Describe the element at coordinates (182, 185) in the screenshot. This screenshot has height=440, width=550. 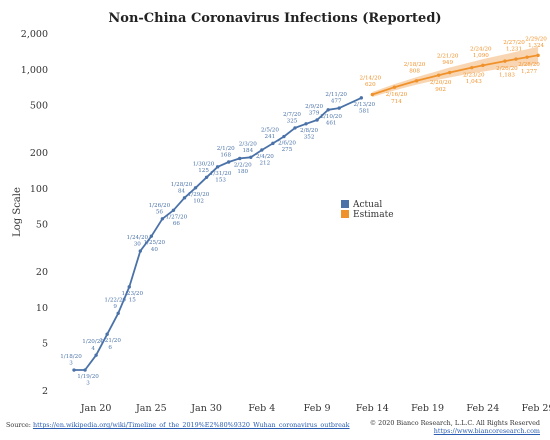
I see `point-date-label: 1/28/20` at that location.